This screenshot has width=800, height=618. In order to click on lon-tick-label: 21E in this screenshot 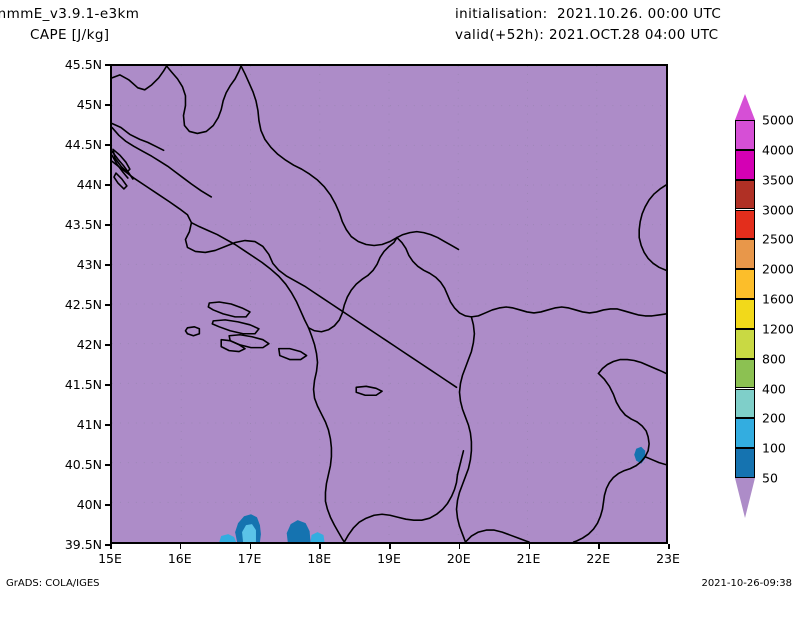, I will do `click(528, 558)`.